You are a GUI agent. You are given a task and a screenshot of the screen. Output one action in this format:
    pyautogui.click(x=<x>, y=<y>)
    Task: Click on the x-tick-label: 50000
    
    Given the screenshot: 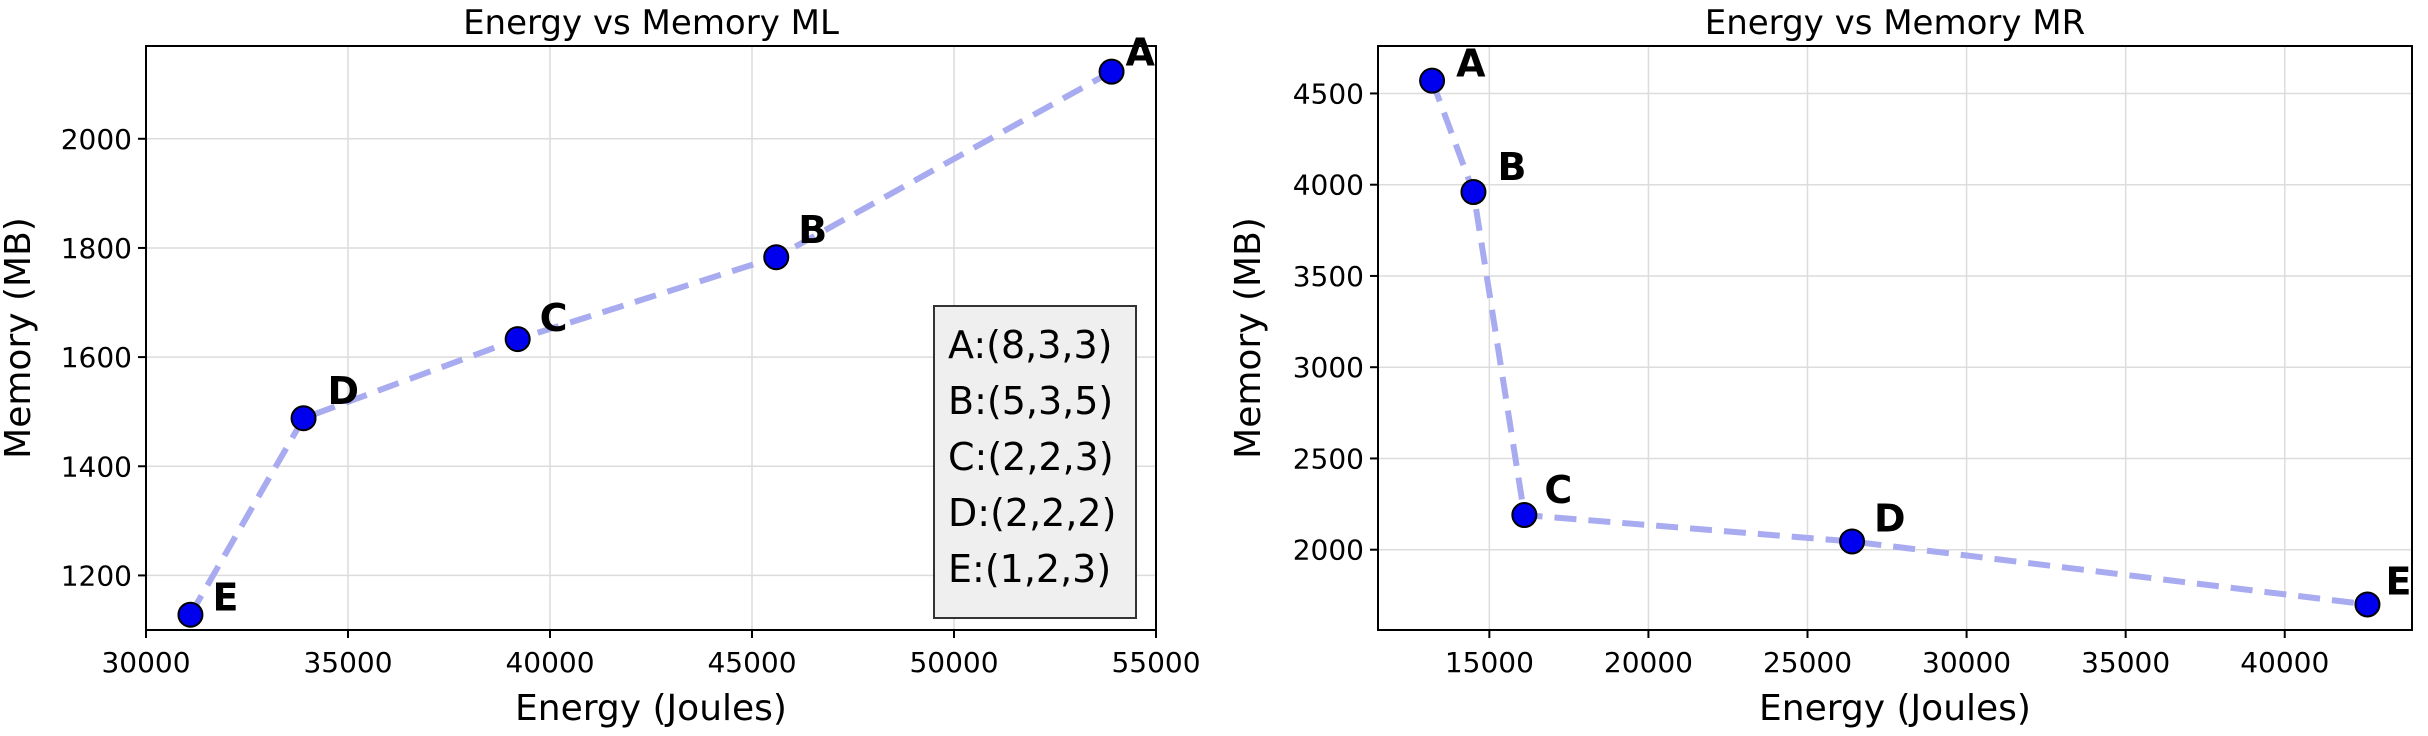 What is the action you would take?
    pyautogui.click(x=953, y=662)
    